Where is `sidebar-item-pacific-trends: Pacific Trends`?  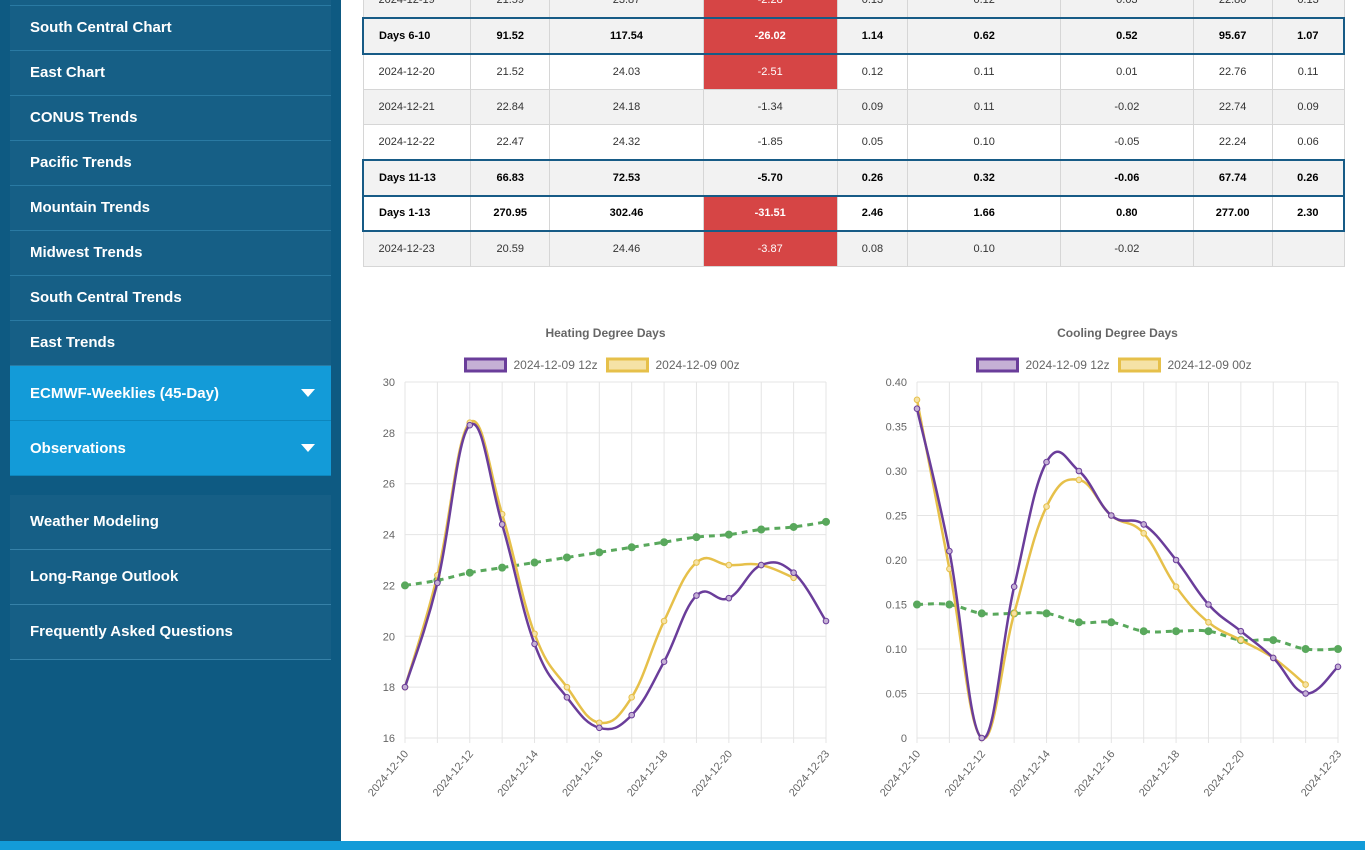 sidebar-item-pacific-trends: Pacific Trends is located at coordinates (170, 163).